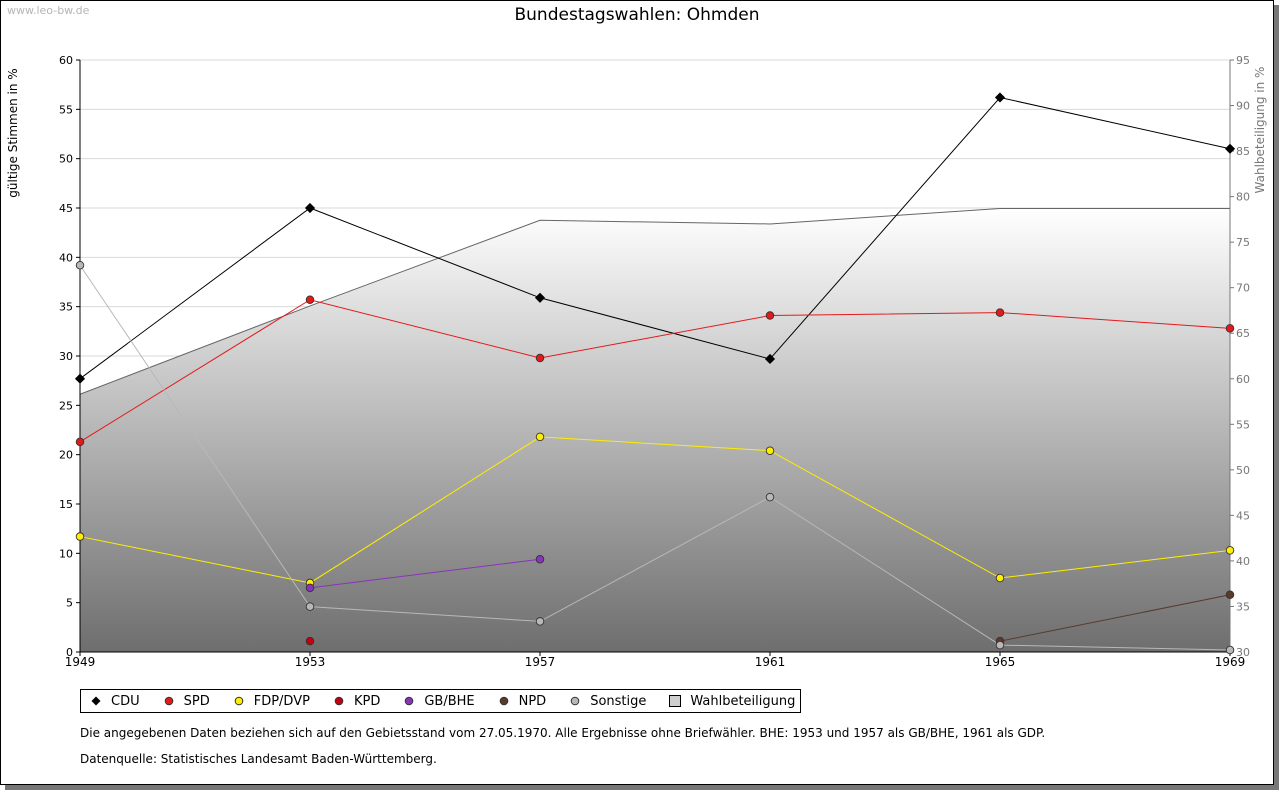 The width and height of the screenshot is (1280, 791). Describe the element at coordinates (66, 257) in the screenshot. I see `y-tick-label-left: 40` at that location.